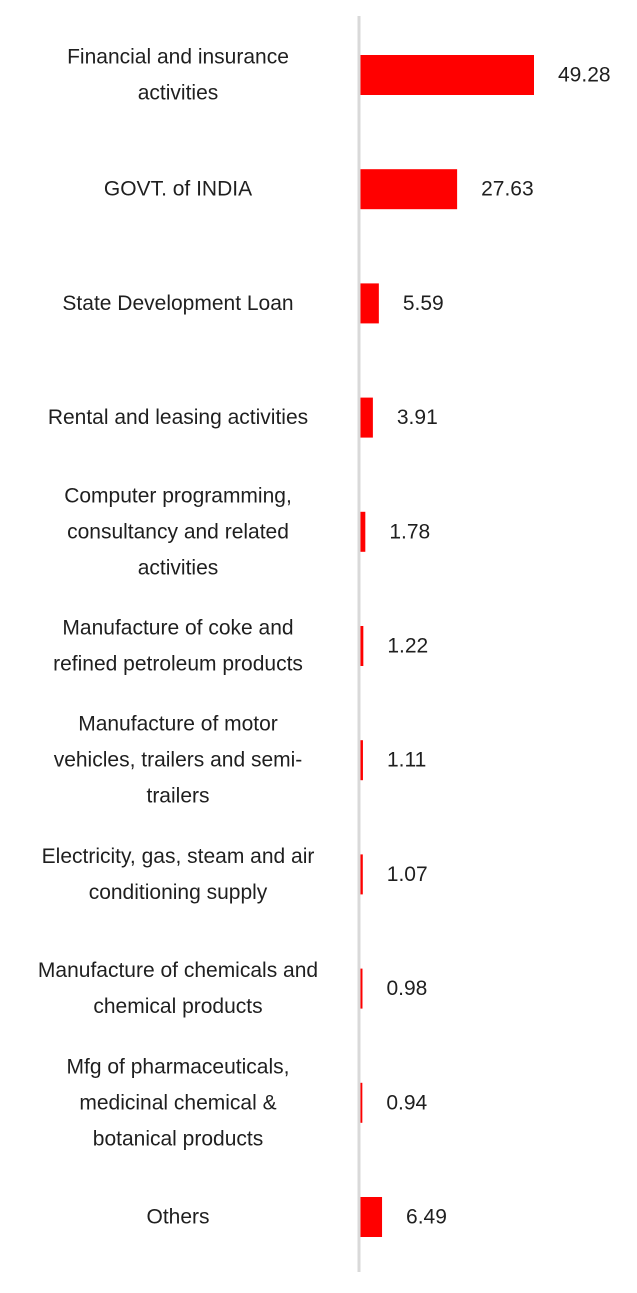 The image size is (637, 1293). Describe the element at coordinates (407, 646) in the screenshot. I see `value-label-5: 1.22` at that location.